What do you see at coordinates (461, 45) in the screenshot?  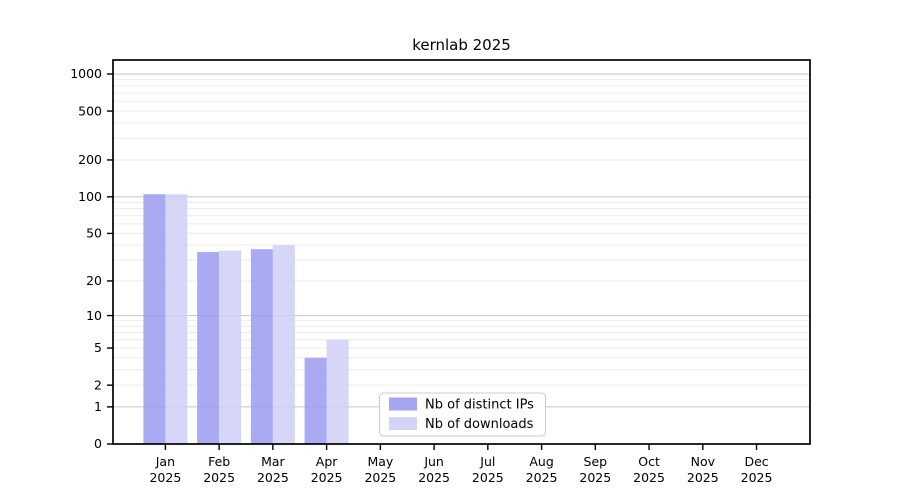 I see `chart-title: kernlab 2025` at bounding box center [461, 45].